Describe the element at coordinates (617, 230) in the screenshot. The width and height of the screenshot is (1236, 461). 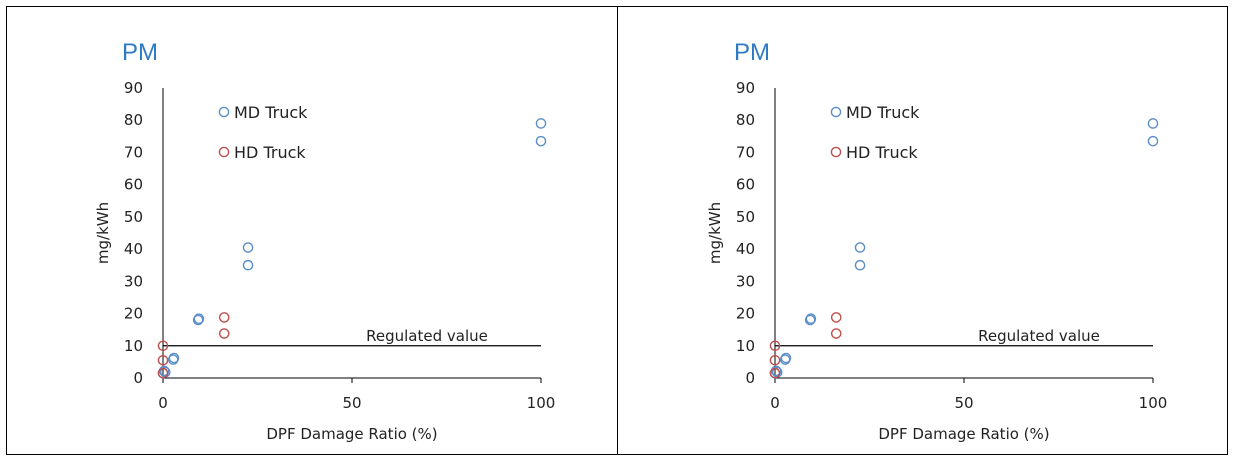
I see `panel-divider` at that location.